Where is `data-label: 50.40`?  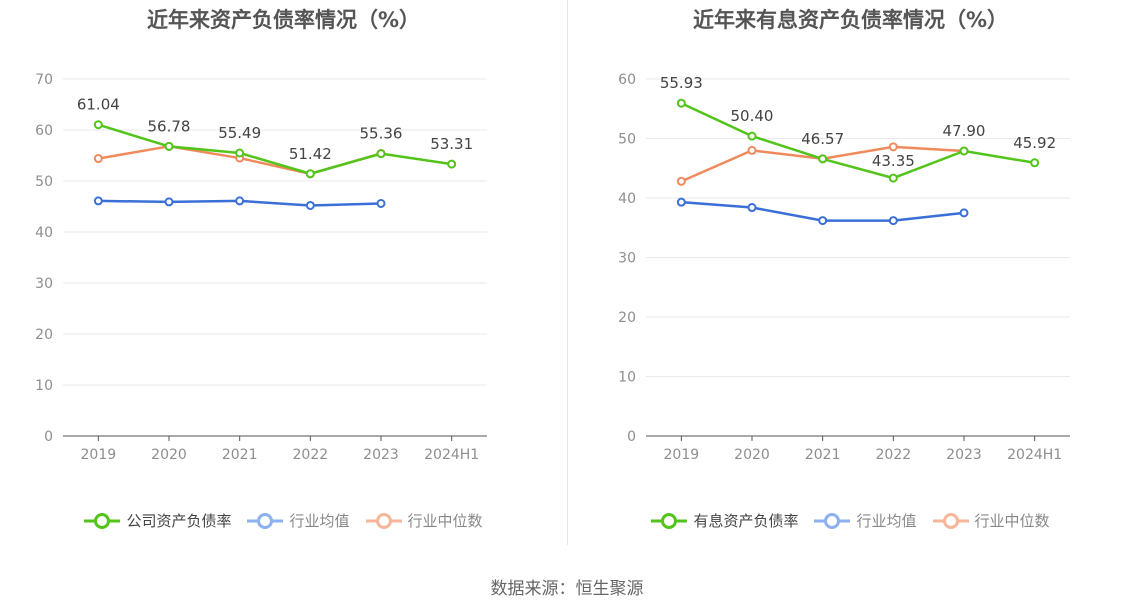 data-label: 50.40 is located at coordinates (752, 116).